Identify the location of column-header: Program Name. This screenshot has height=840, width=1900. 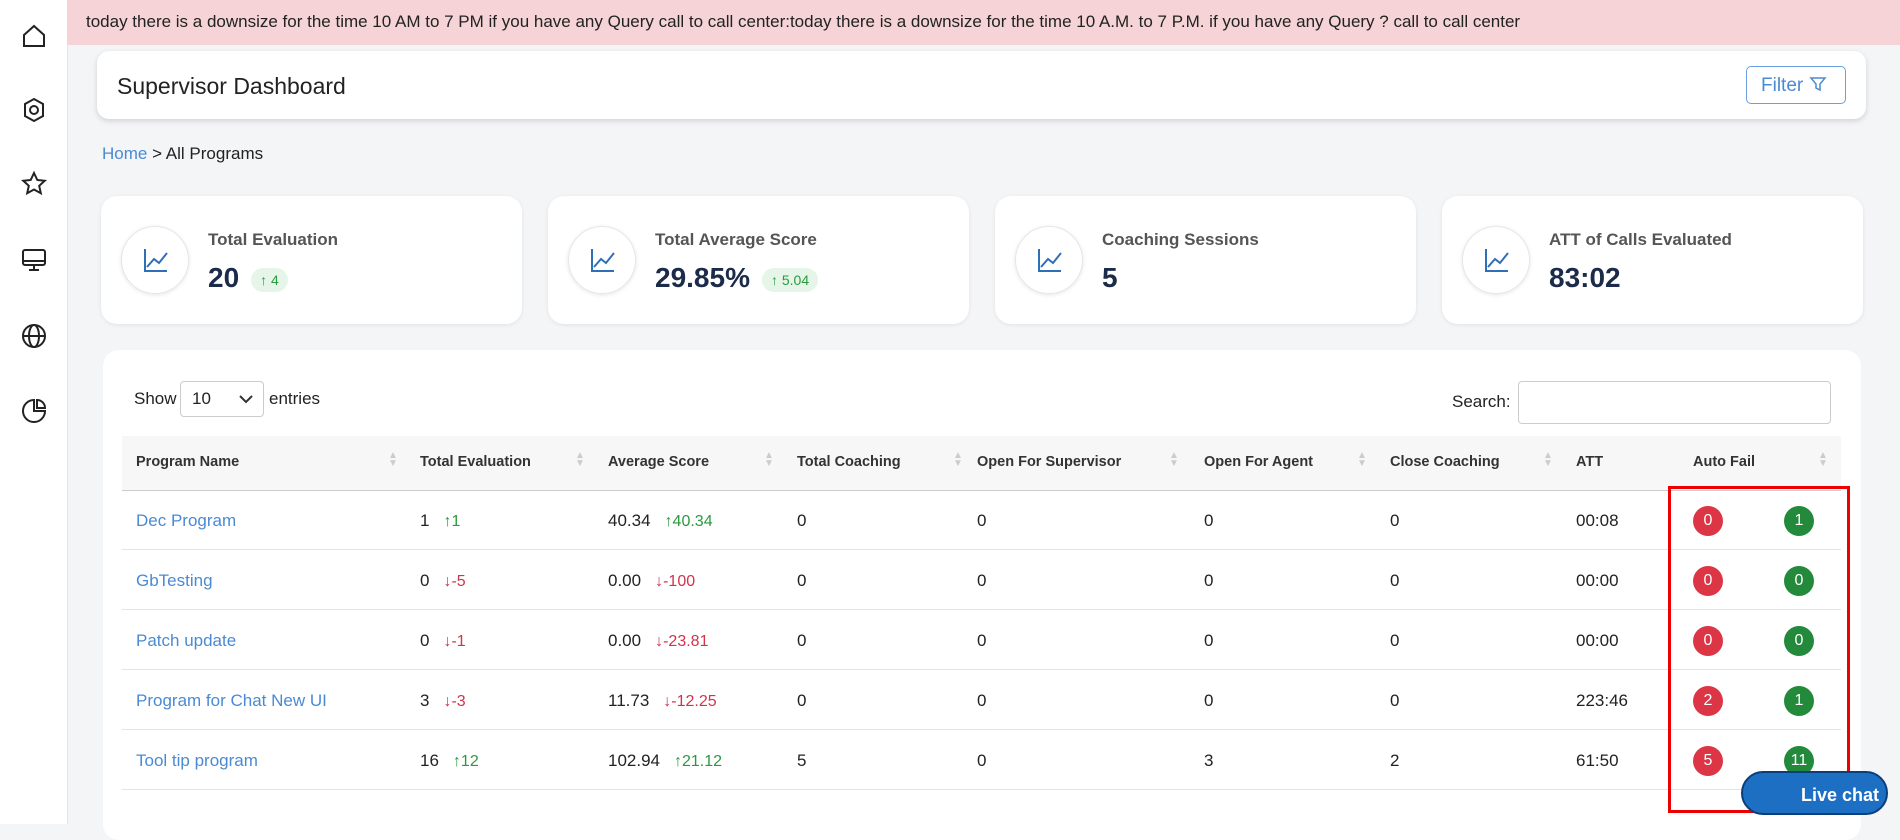
(188, 462).